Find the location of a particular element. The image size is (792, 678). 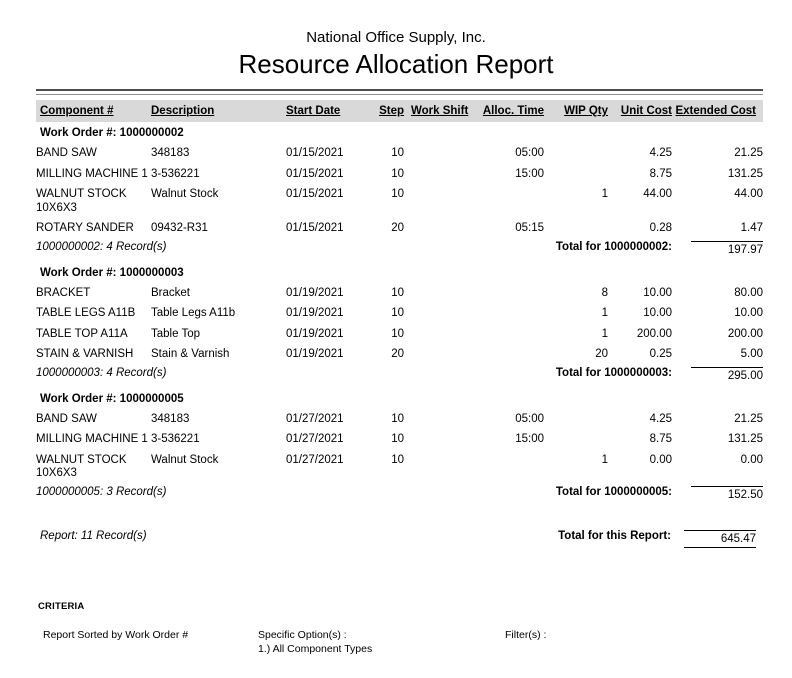

group-total-label: Total for 1000000003: is located at coordinates (613, 372).